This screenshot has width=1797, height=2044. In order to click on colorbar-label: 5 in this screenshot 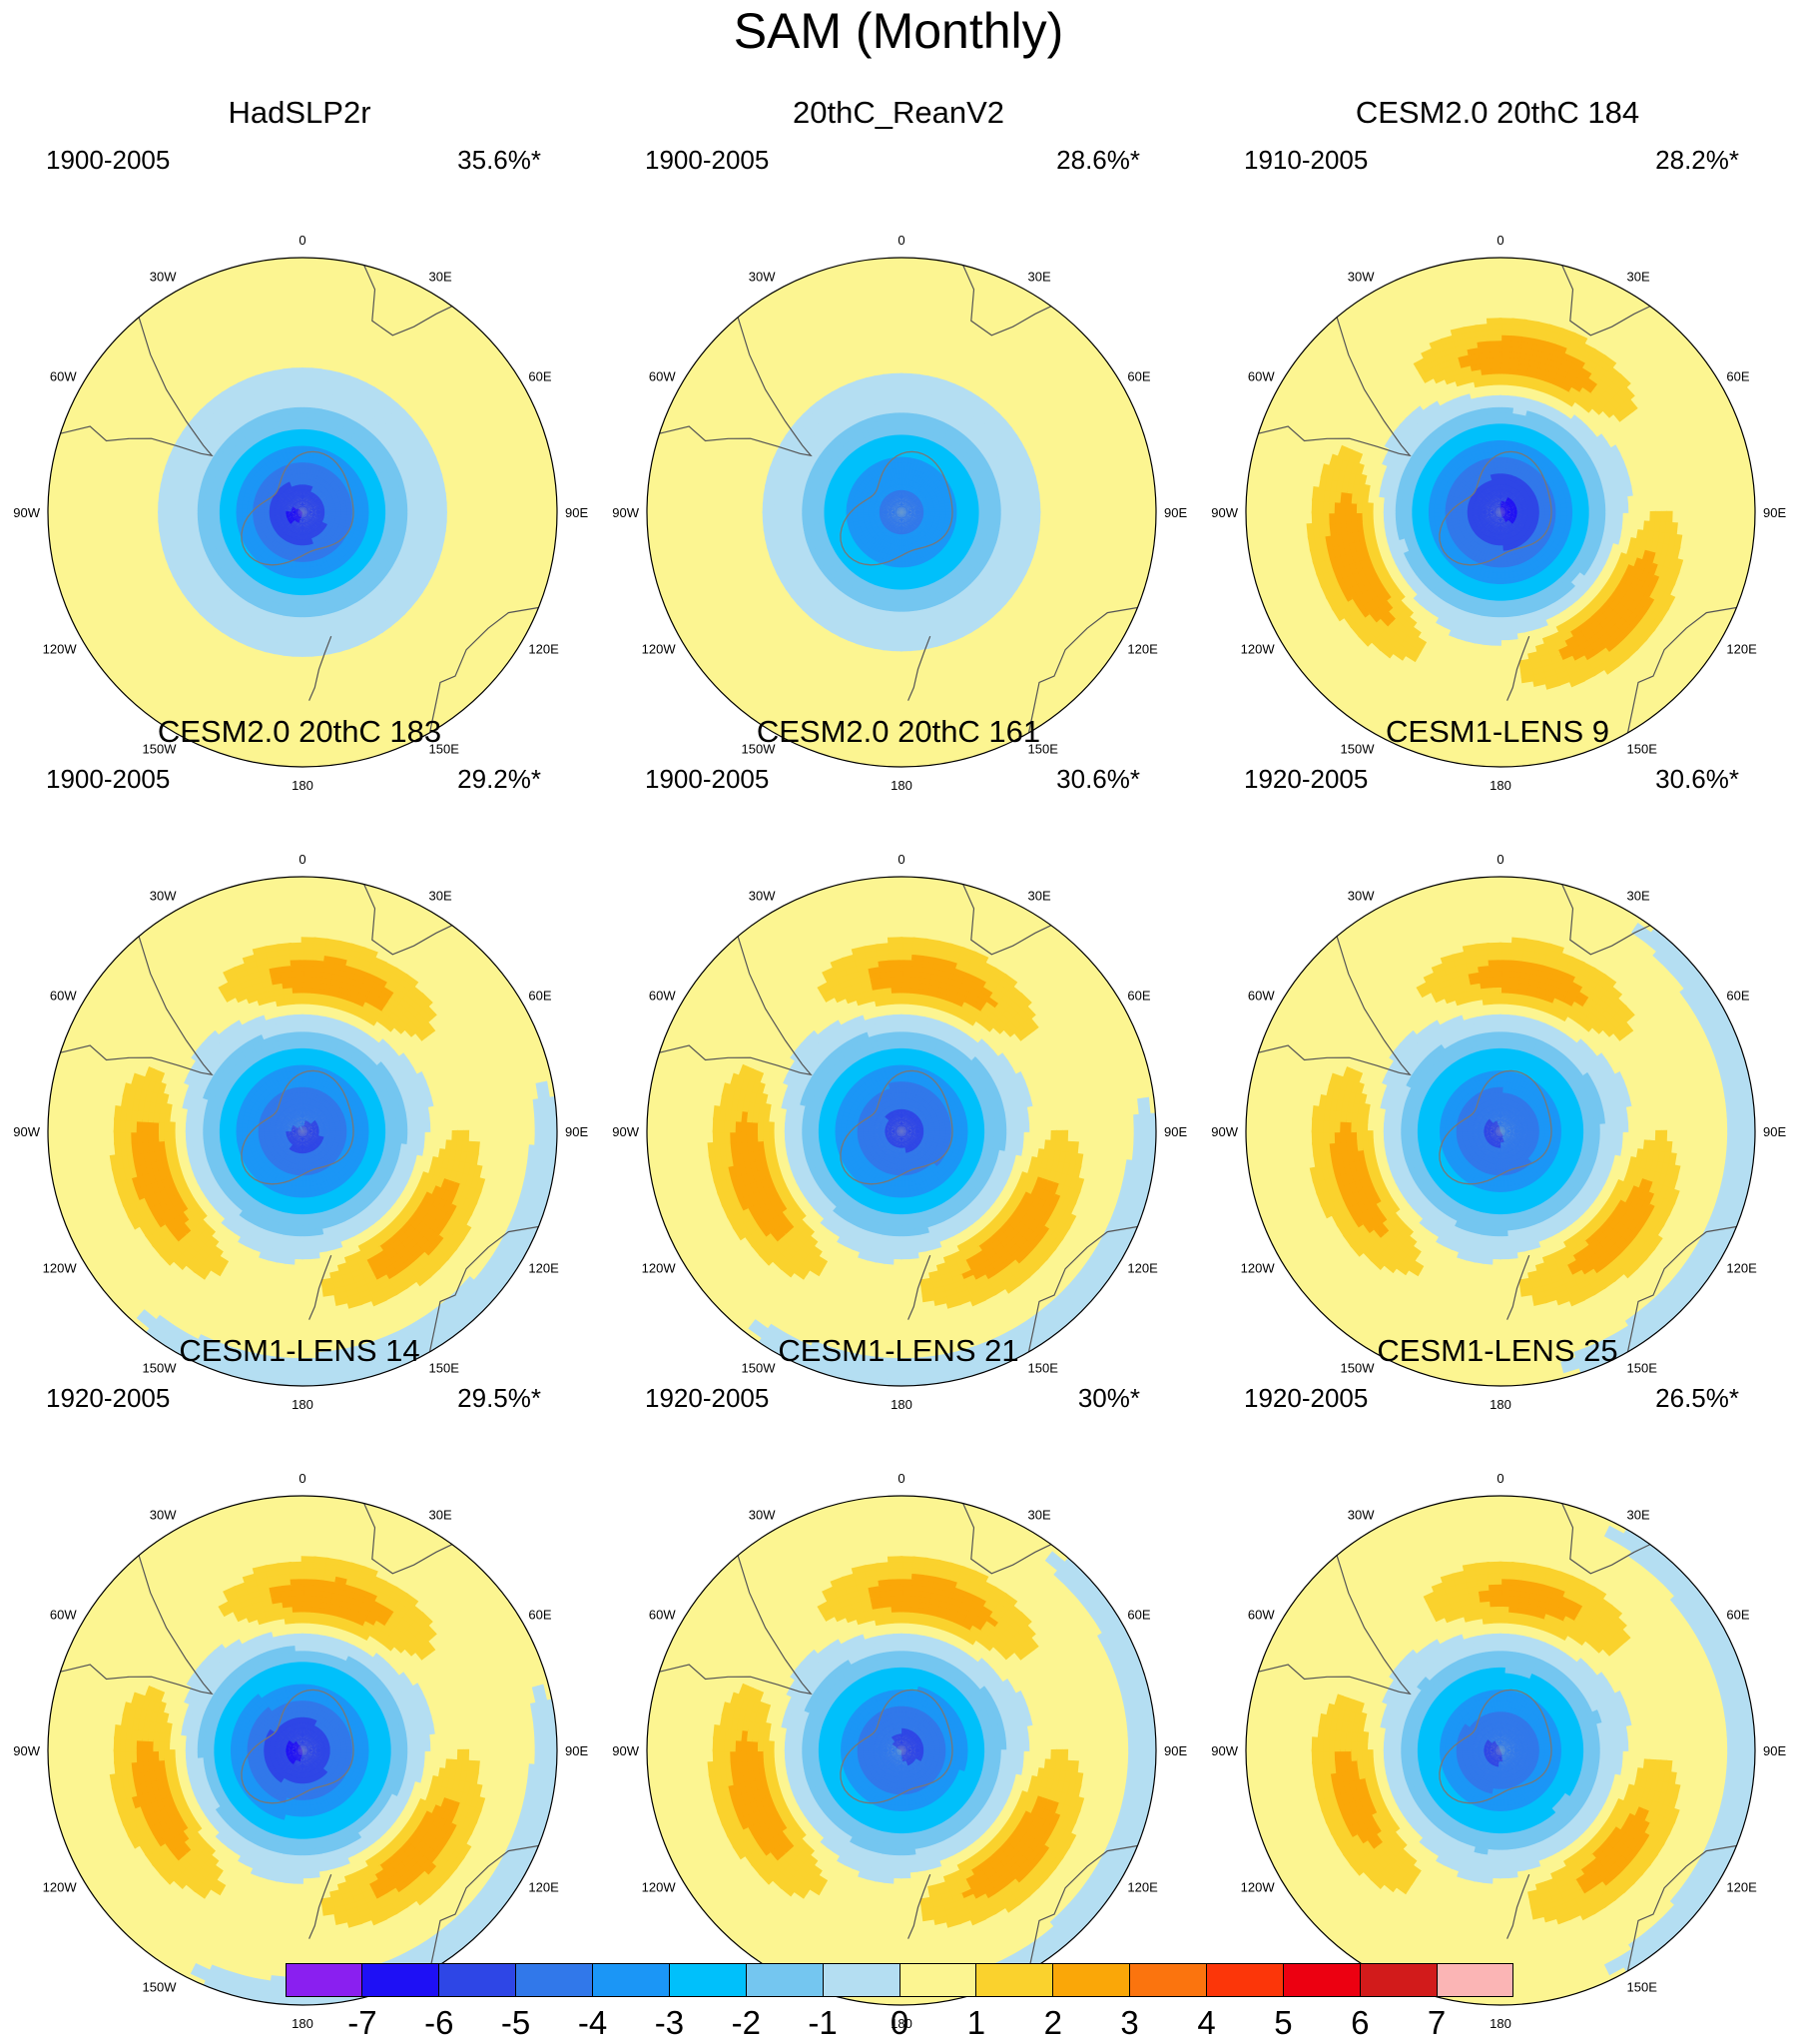, I will do `click(1283, 2023)`.